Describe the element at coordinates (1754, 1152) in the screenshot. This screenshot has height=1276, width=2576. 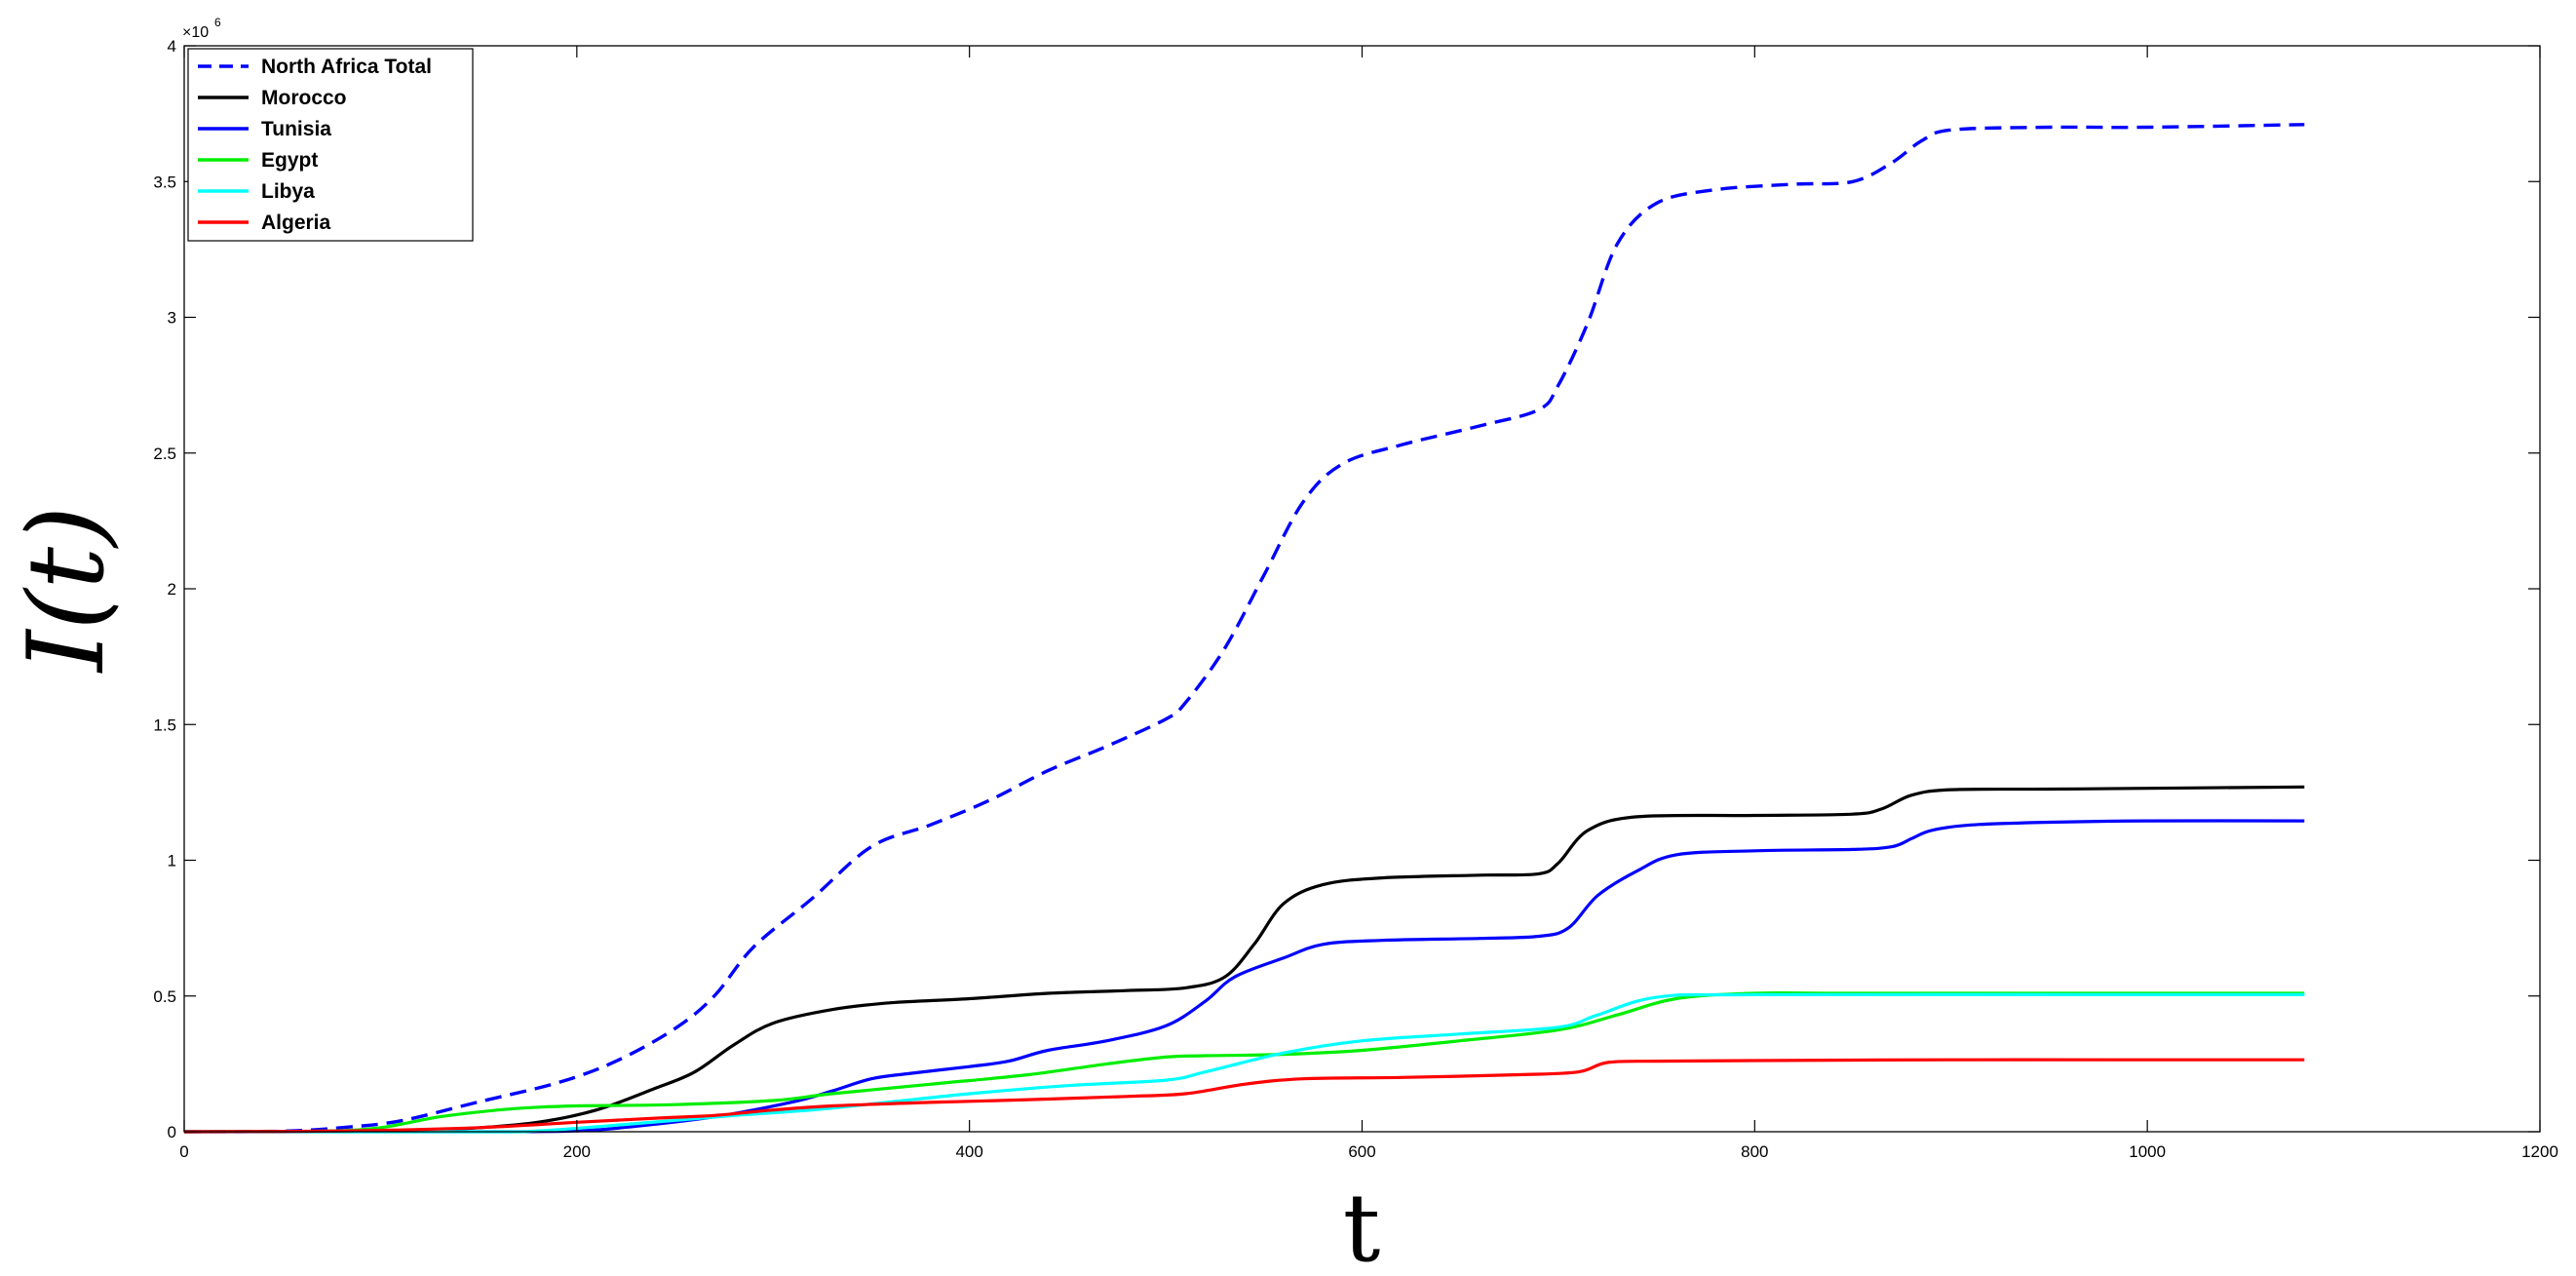
I see `x-tick-label: 800` at that location.